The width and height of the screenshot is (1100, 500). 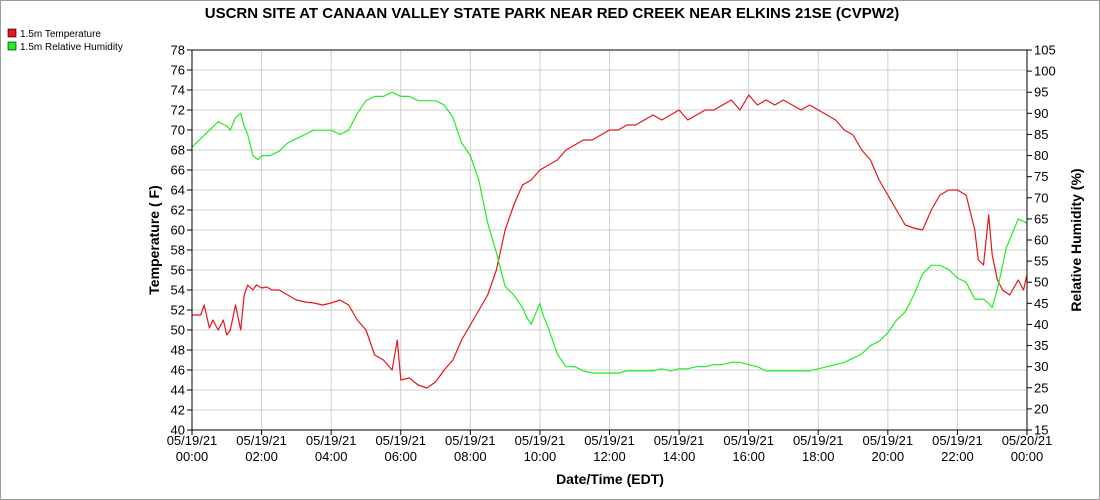 I want to click on legend-swatch-temperature, so click(x=12, y=33).